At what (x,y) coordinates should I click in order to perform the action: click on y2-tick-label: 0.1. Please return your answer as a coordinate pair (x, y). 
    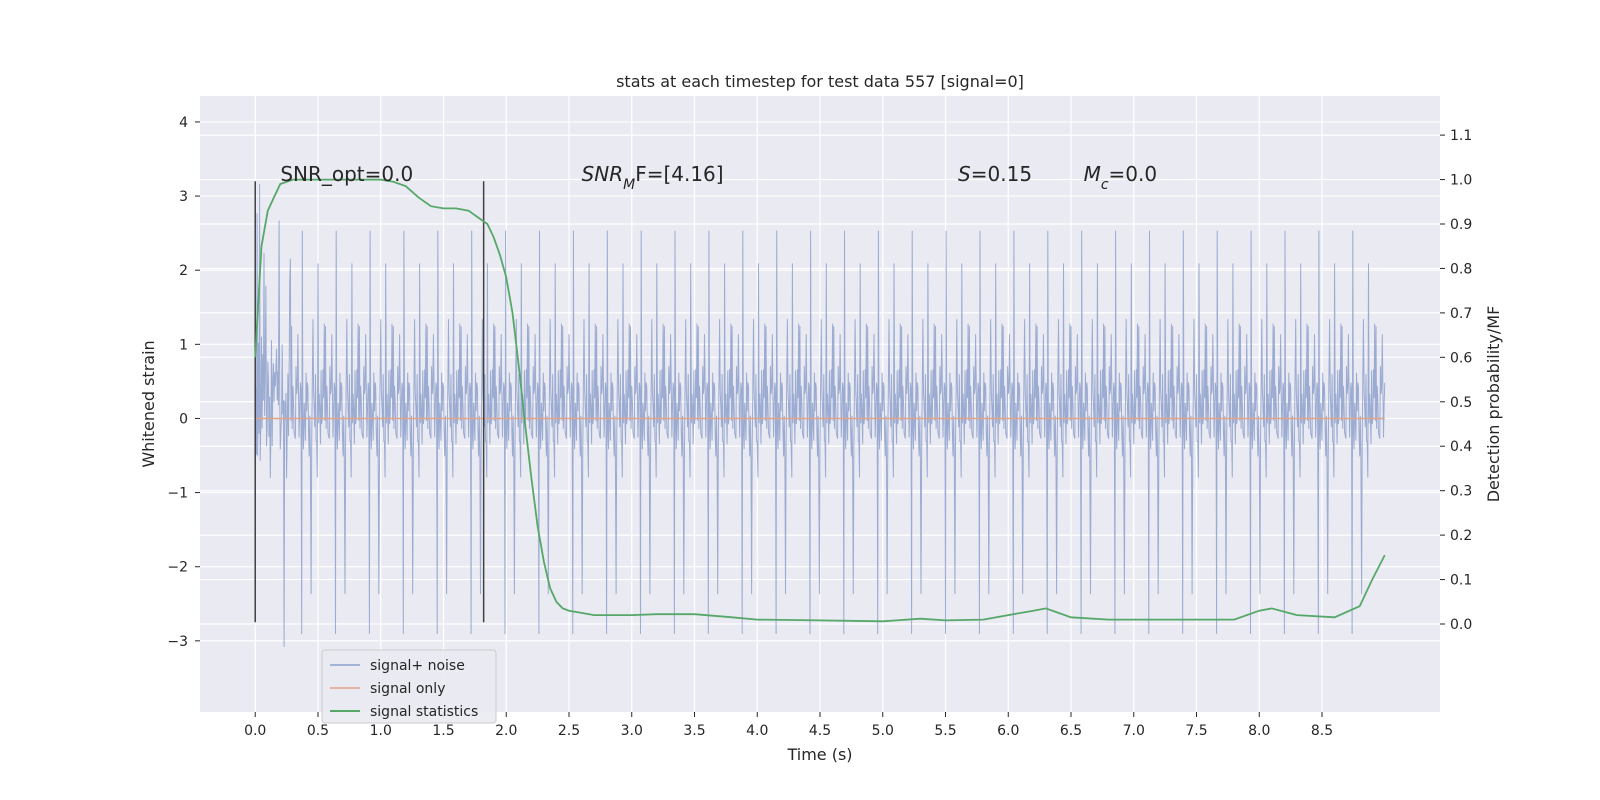
    Looking at the image, I should click on (1461, 581).